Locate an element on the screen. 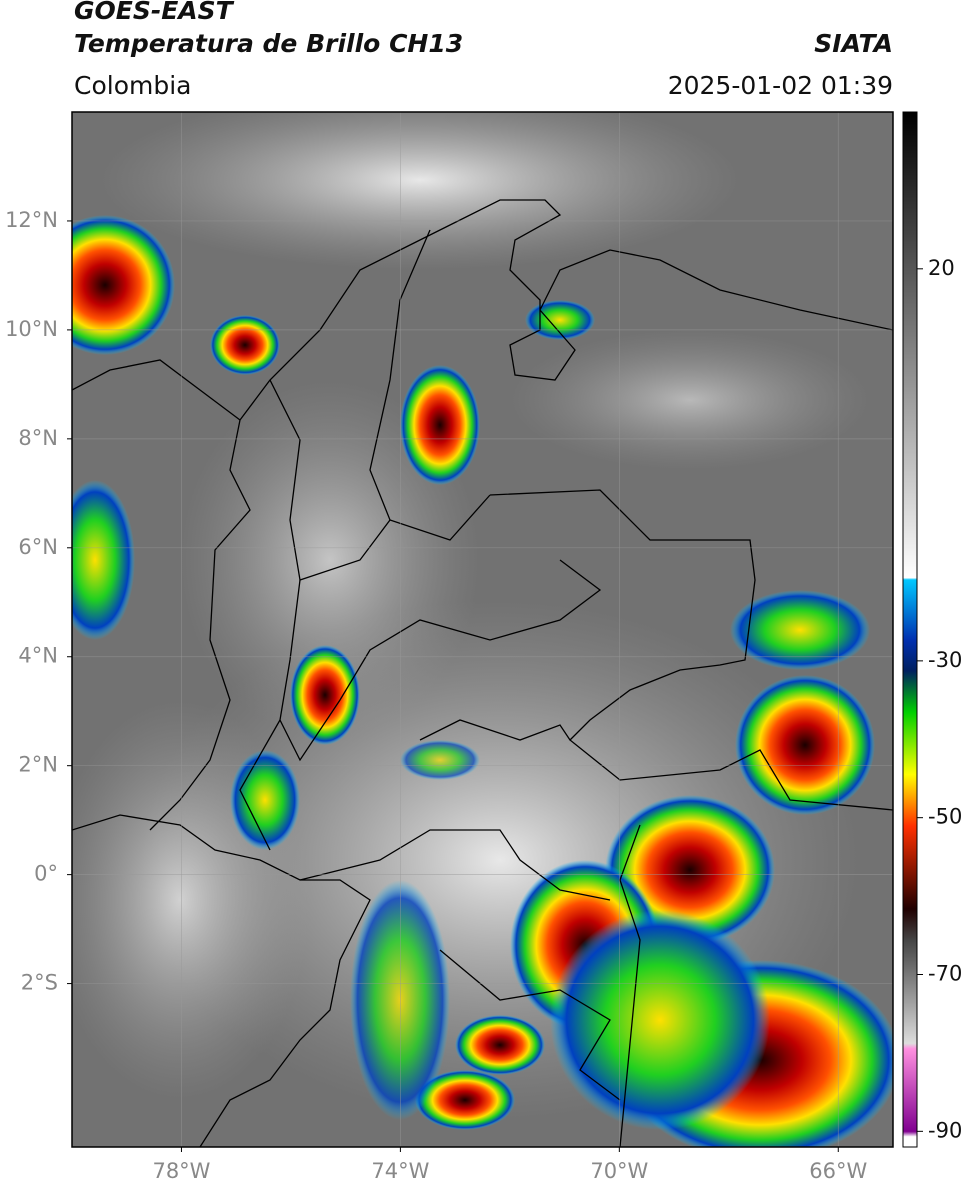  source: SIATA is located at coordinates (853, 43).